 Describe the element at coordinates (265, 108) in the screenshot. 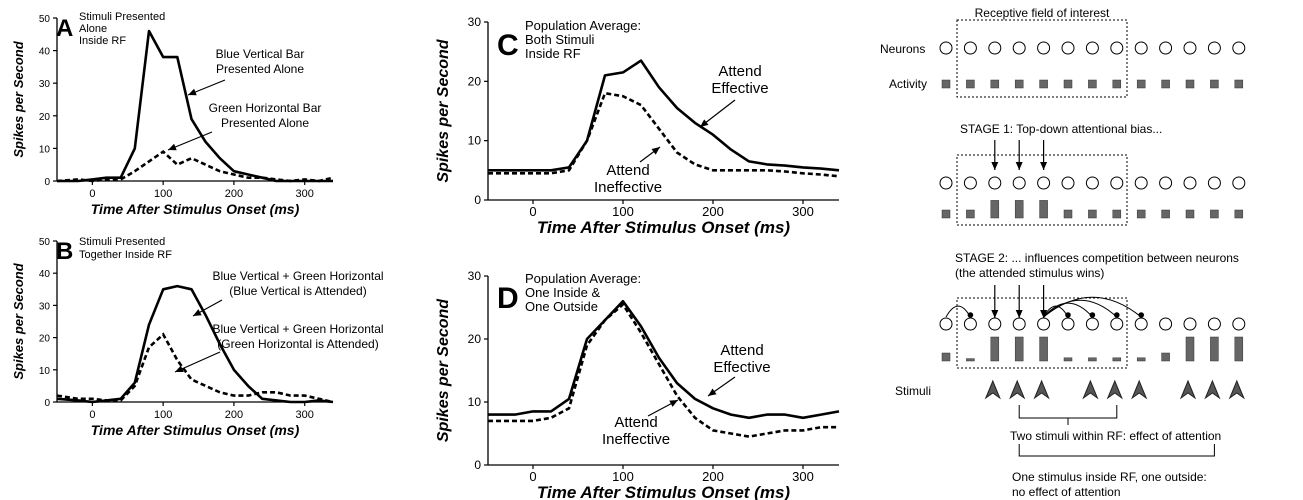

I see `annotation-green-horizontal-alone: Green Horizontal Bar` at that location.